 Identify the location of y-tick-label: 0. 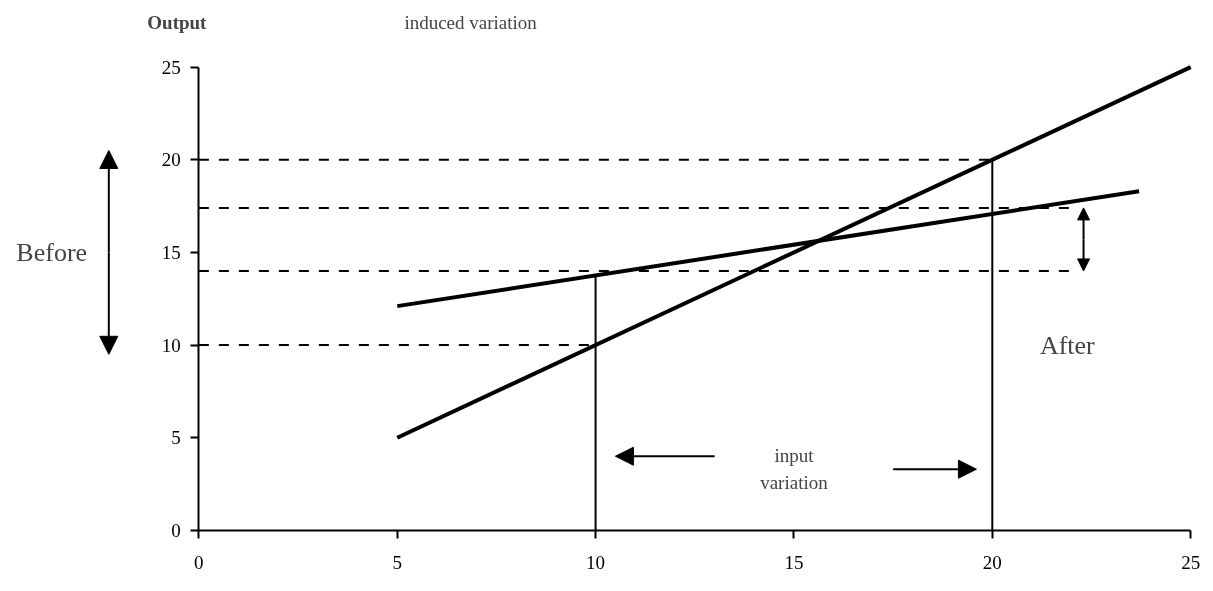
(176, 530).